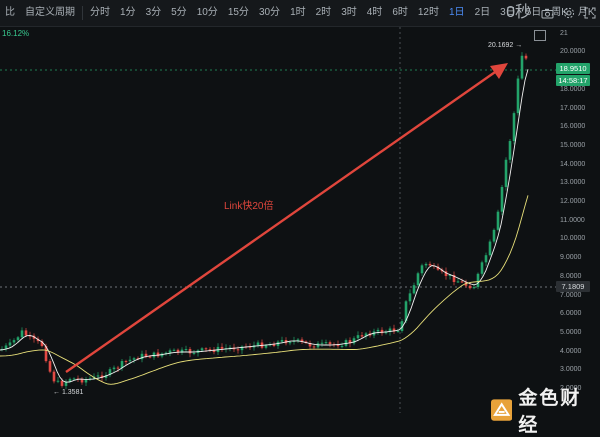 The width and height of the screenshot is (600, 437). Describe the element at coordinates (482, 12) in the screenshot. I see `period-16: 2日` at that location.